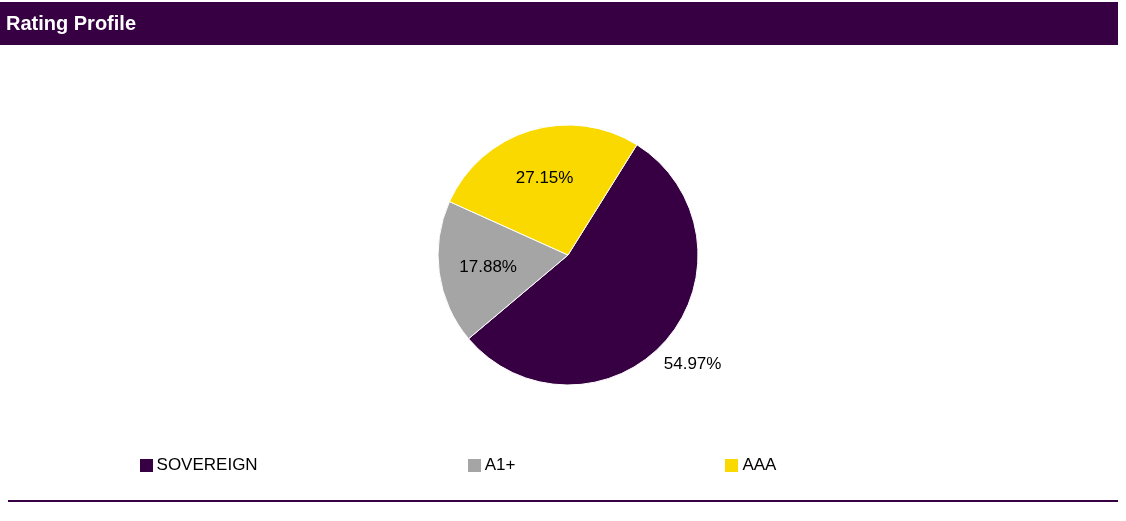  What do you see at coordinates (544, 178) in the screenshot?
I see `data-label: 27.15%` at bounding box center [544, 178].